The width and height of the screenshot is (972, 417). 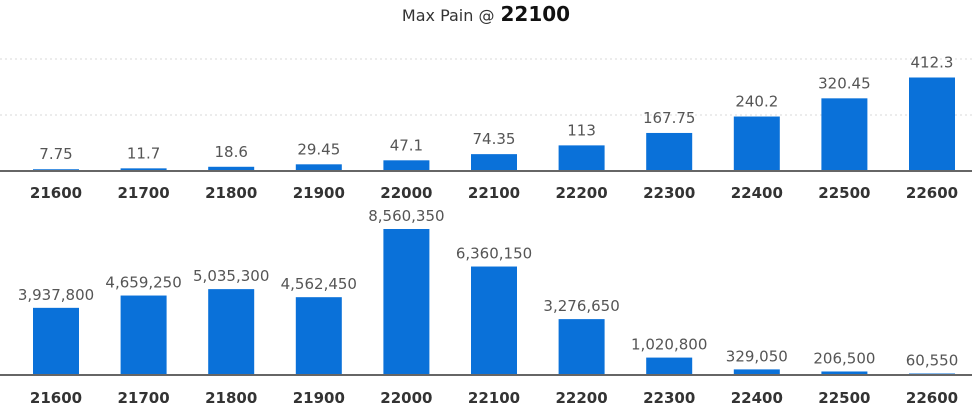 What do you see at coordinates (231, 193) in the screenshot?
I see `price-tick-label-21800: 21800` at bounding box center [231, 193].